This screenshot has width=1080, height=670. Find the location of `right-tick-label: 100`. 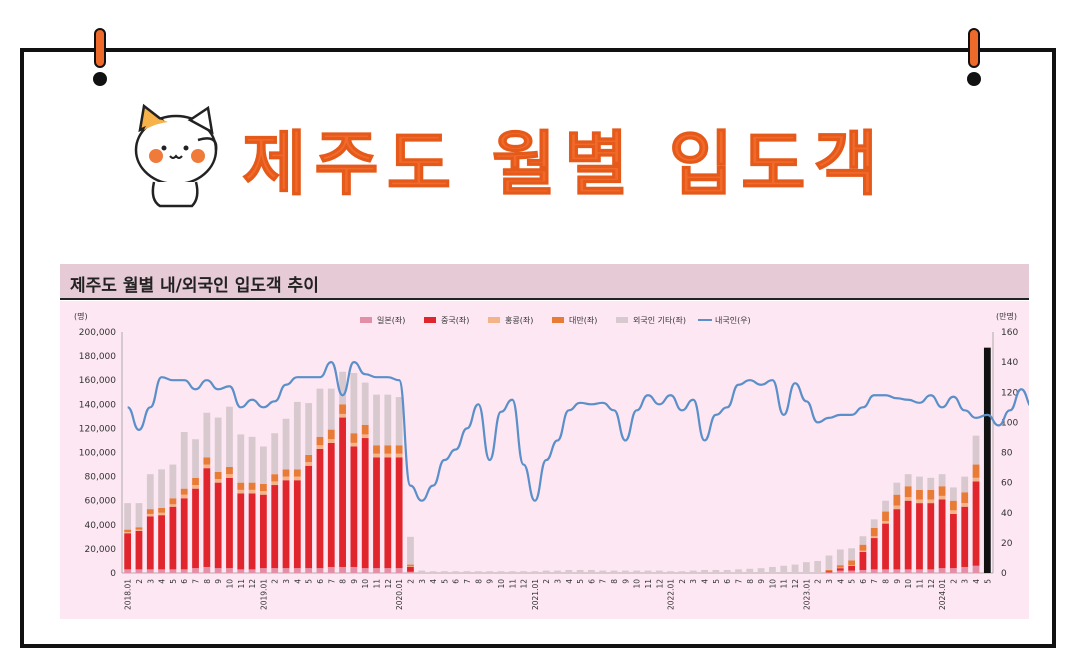

right-tick-label: 100 is located at coordinates (1009, 423).